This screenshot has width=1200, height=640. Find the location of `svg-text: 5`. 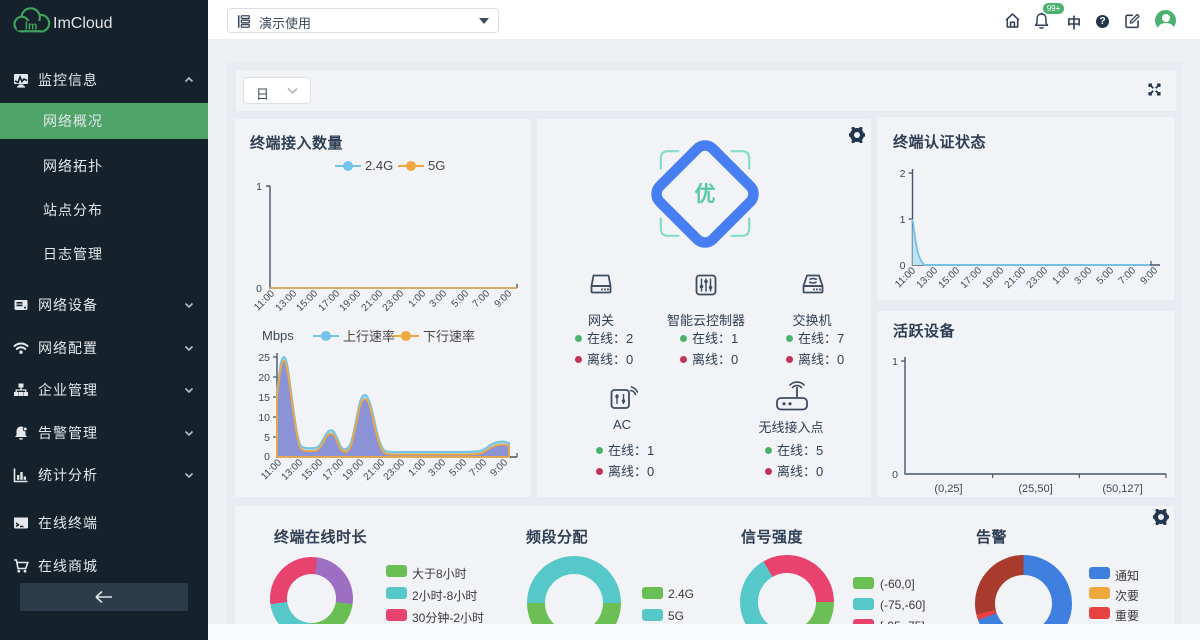

svg-text: 5 is located at coordinates (267, 438).